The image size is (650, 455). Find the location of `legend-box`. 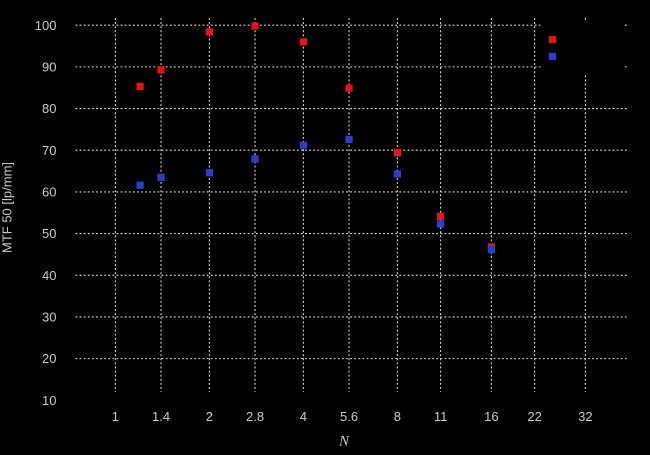

legend-box is located at coordinates (581, 47).